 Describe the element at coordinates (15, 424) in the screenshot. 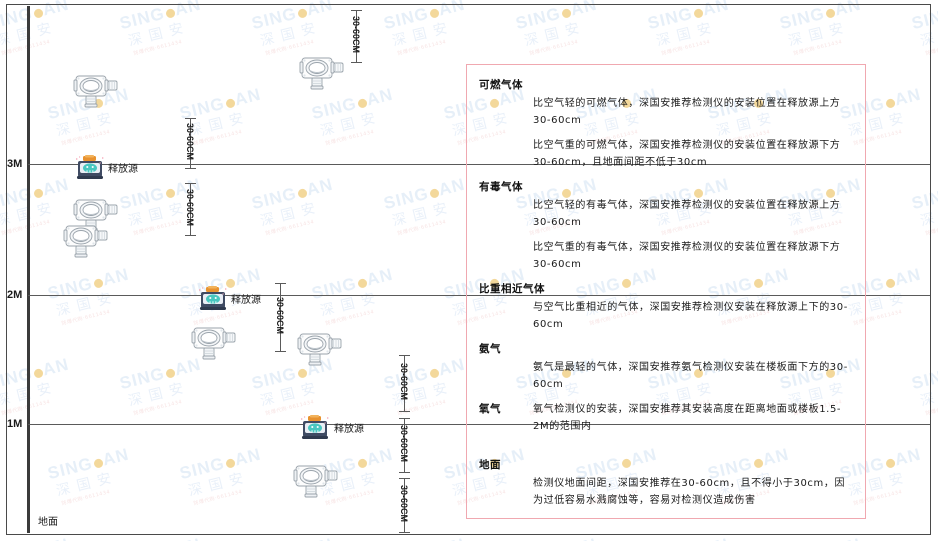

I see `level-label-1m: 1M` at that location.